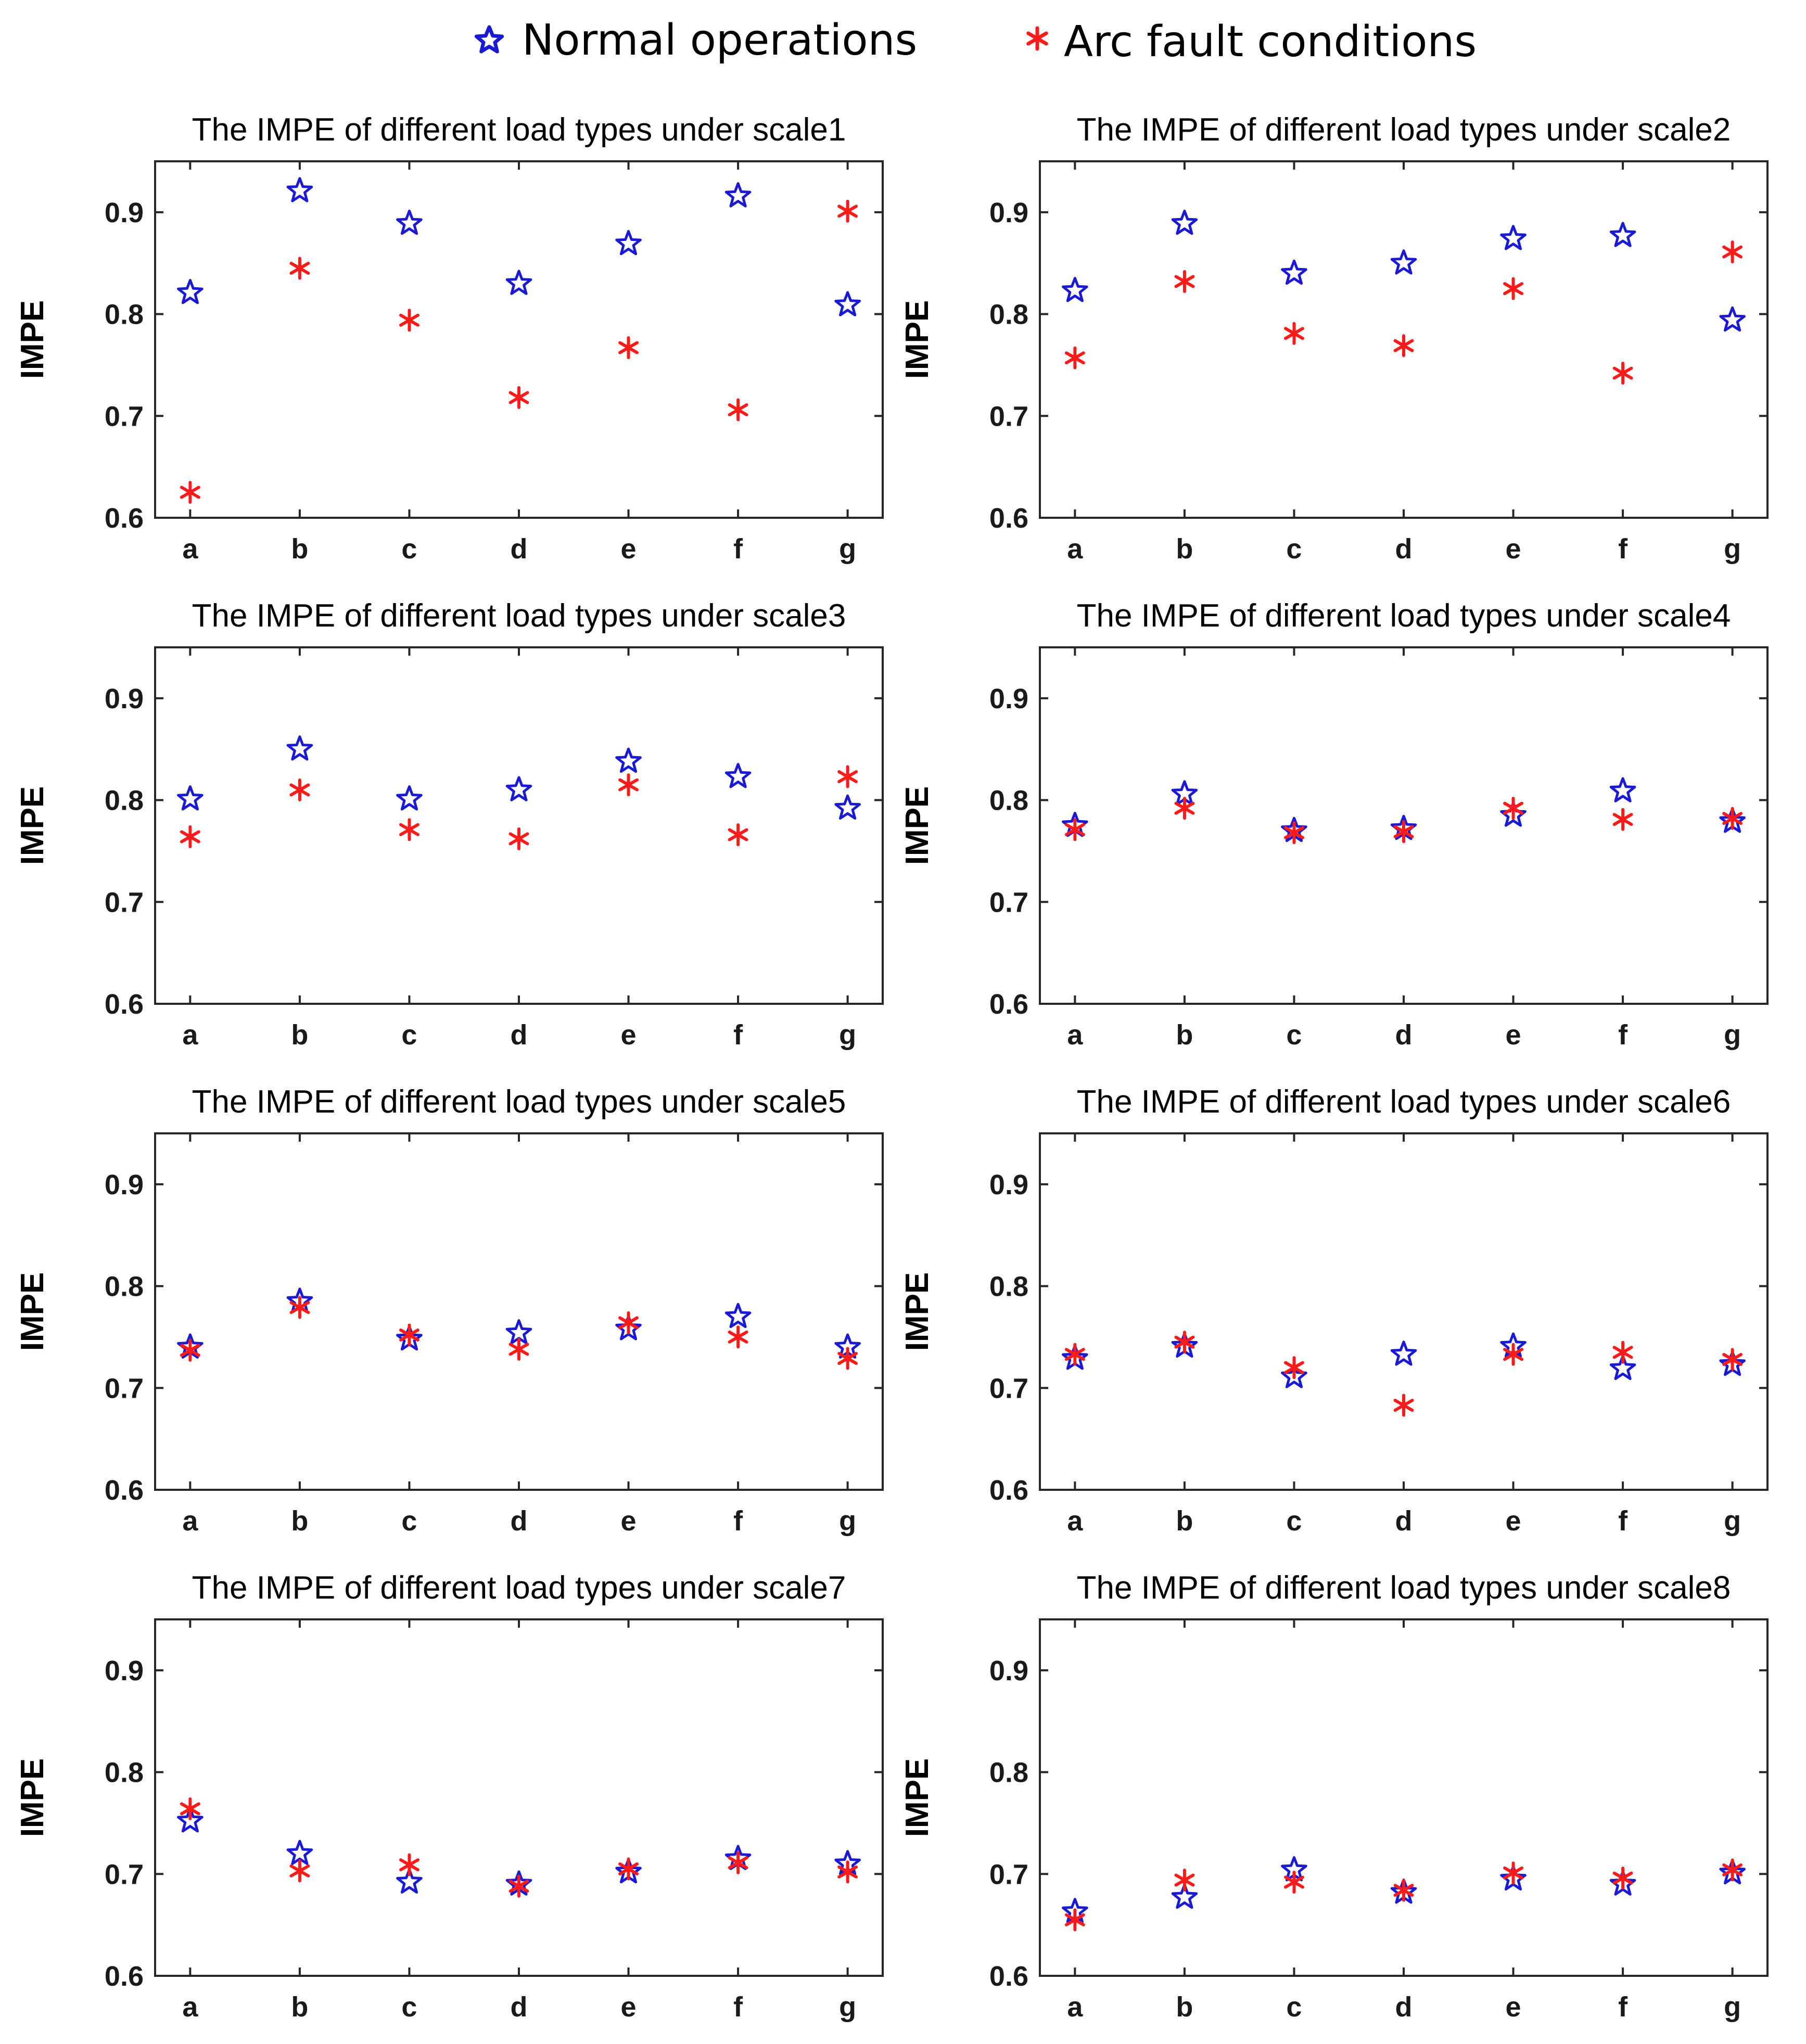 The height and width of the screenshot is (2044, 1806). Describe the element at coordinates (1037, 38) in the screenshot. I see `asterisk-icon` at that location.